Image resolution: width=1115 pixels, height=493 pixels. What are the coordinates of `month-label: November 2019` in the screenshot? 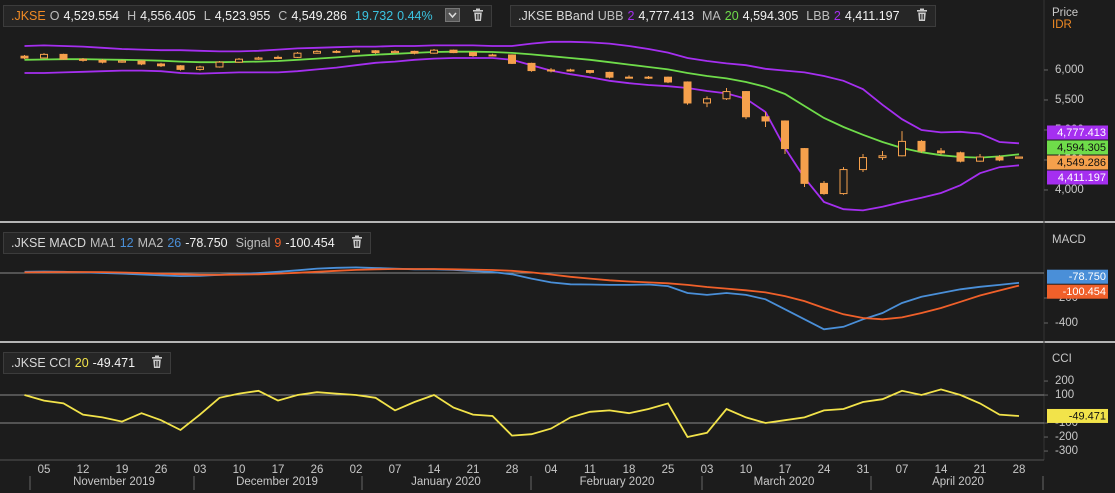 It's located at (114, 482).